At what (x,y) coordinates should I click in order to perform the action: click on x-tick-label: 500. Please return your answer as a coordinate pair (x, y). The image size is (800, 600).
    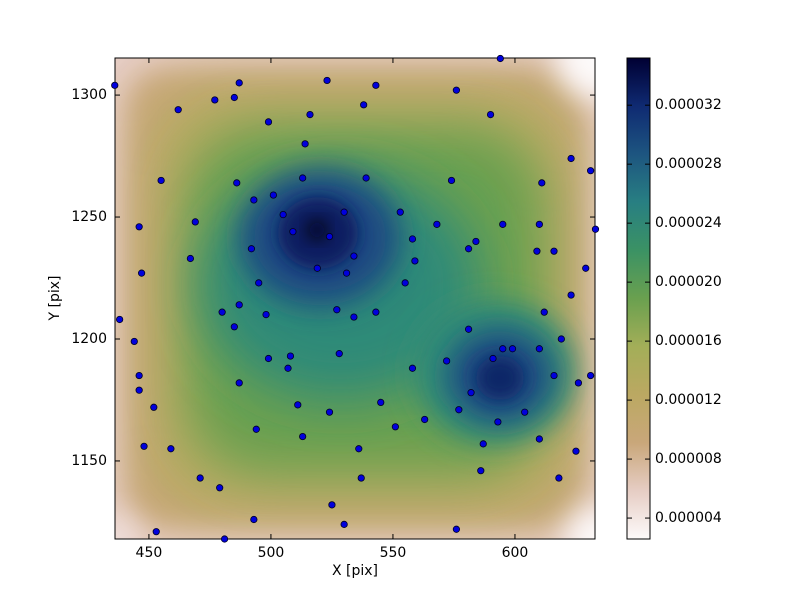
    Looking at the image, I should click on (271, 553).